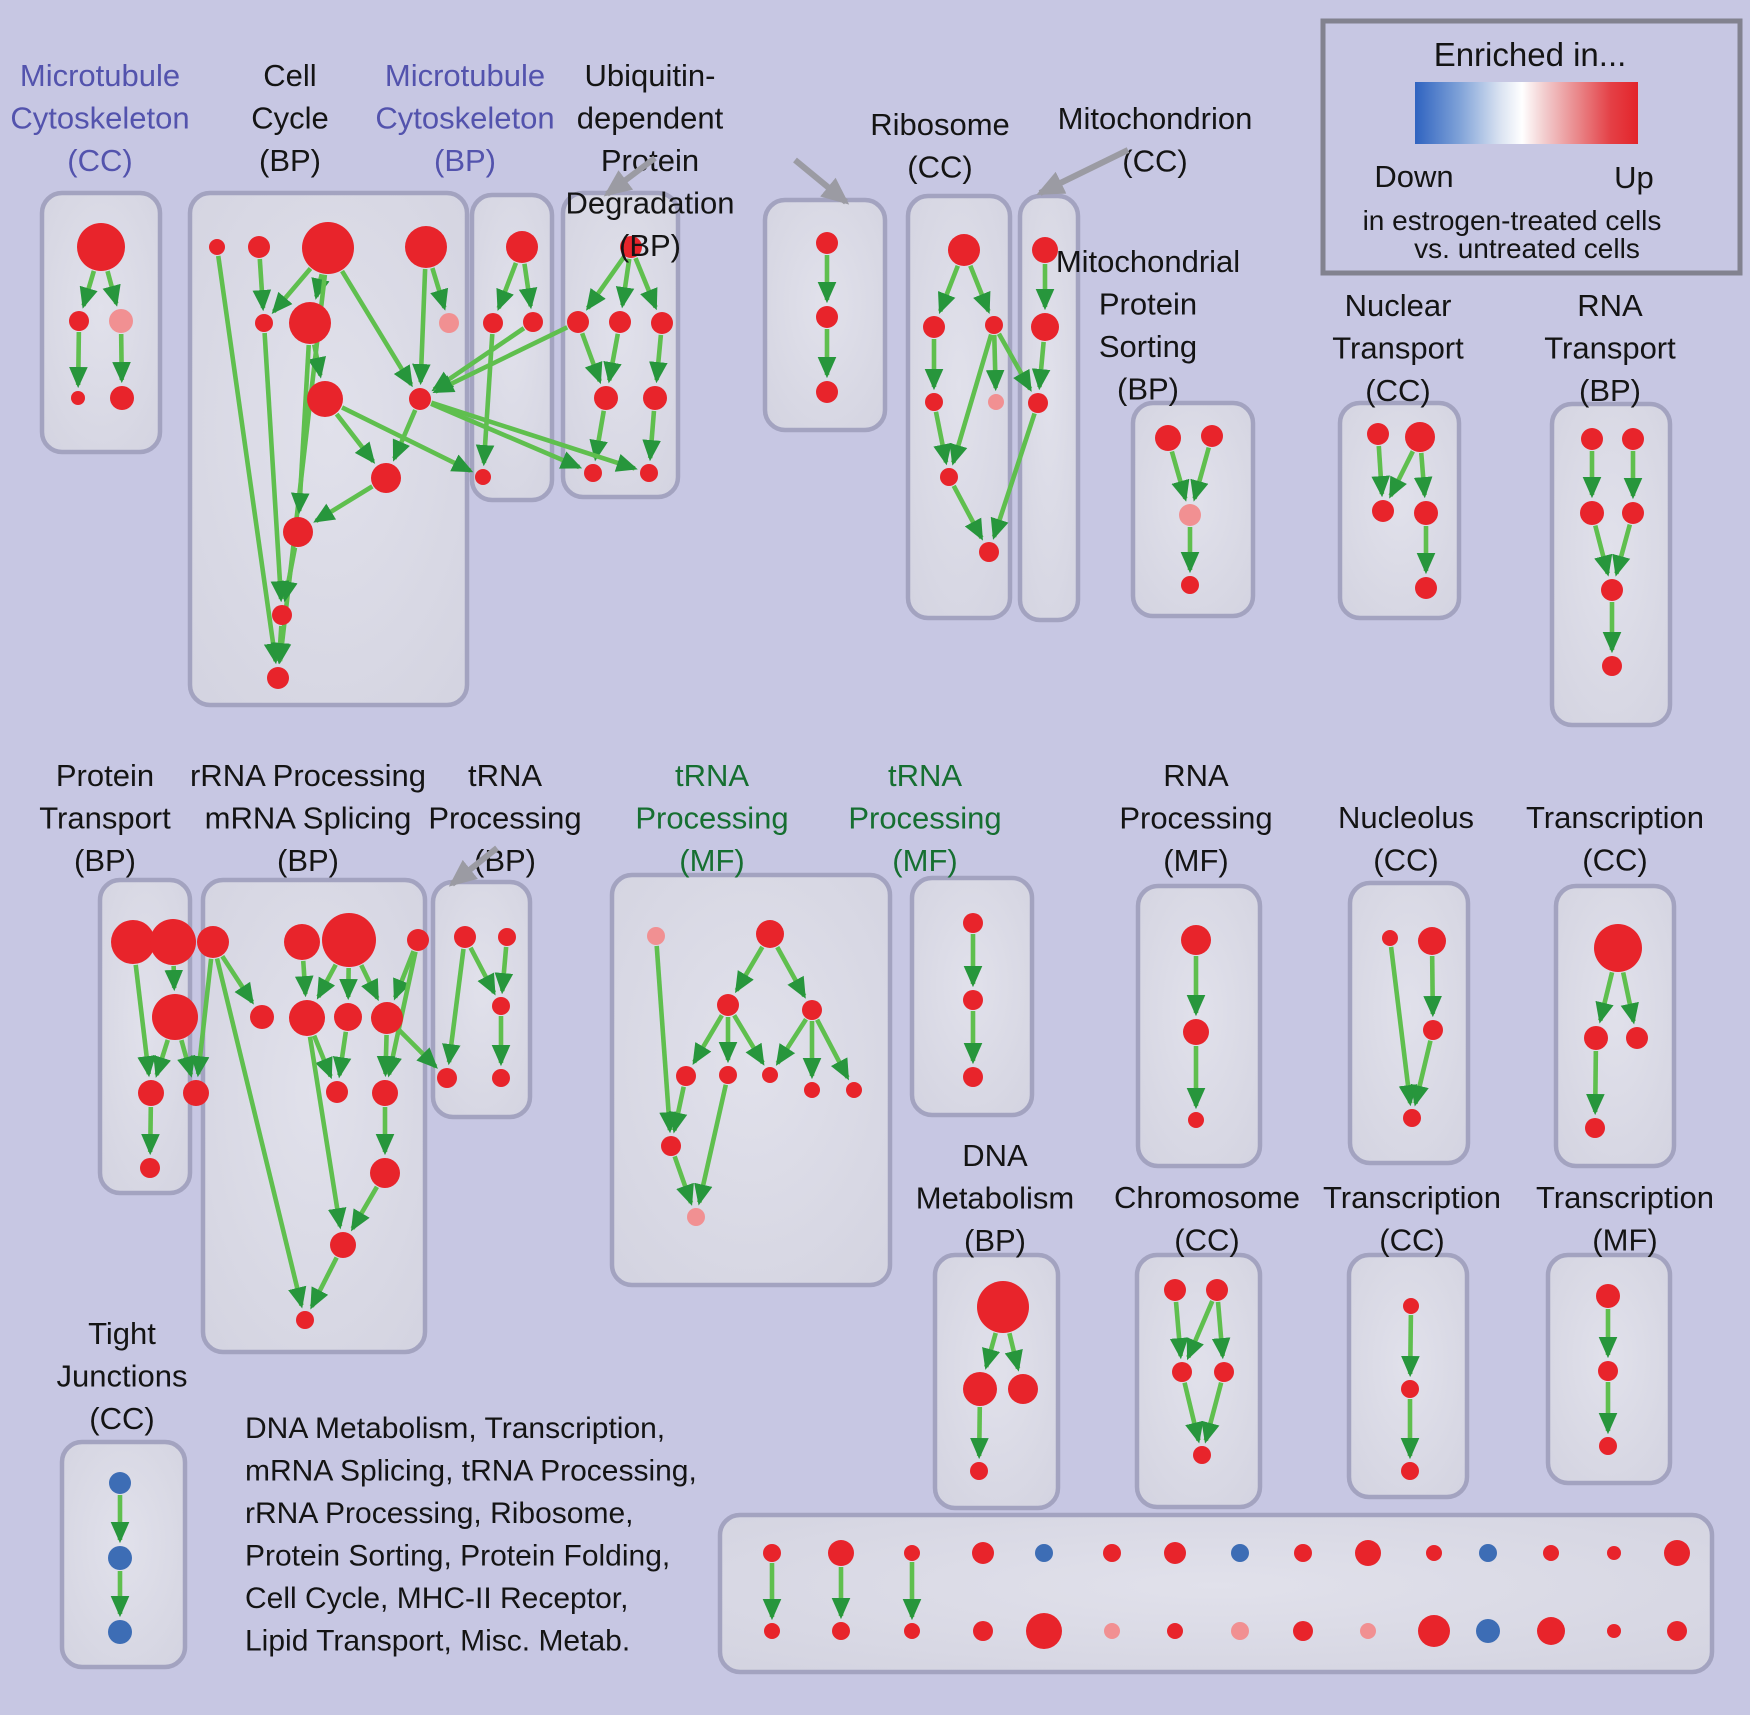 This screenshot has height=1715, width=1750. I want to click on cluster-label-cell-cycle-bp: (BP), so click(290, 160).